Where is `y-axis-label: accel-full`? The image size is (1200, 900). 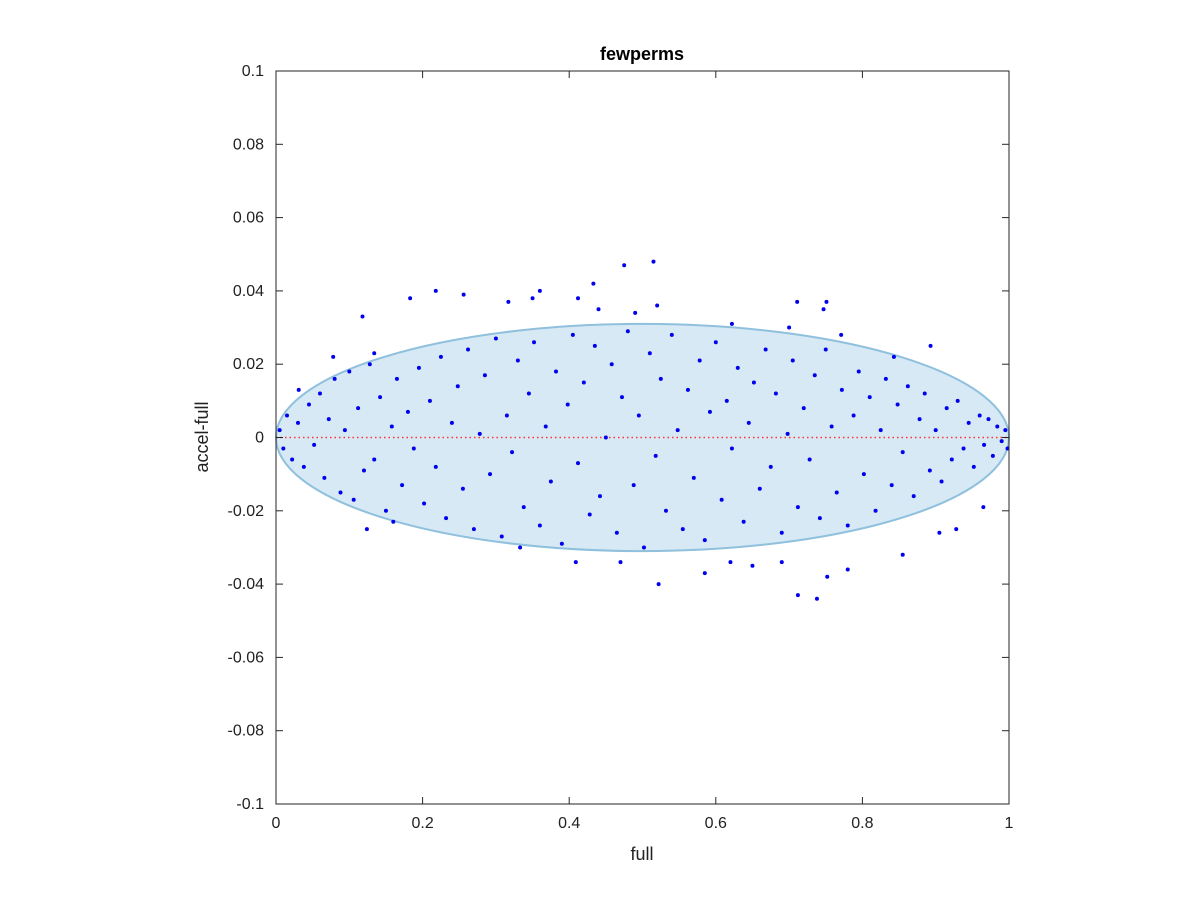 y-axis-label: accel-full is located at coordinates (202, 436).